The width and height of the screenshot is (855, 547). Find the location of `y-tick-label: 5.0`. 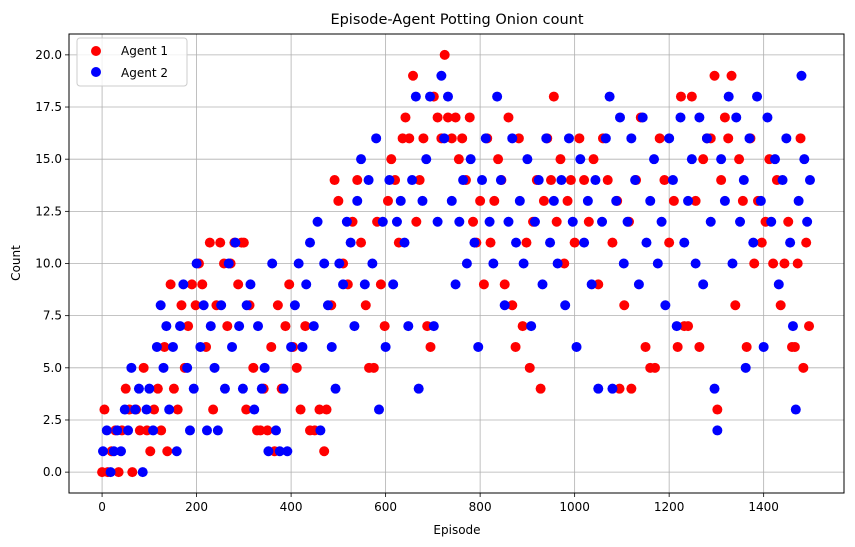

y-tick-label: 5.0 is located at coordinates (52, 368).